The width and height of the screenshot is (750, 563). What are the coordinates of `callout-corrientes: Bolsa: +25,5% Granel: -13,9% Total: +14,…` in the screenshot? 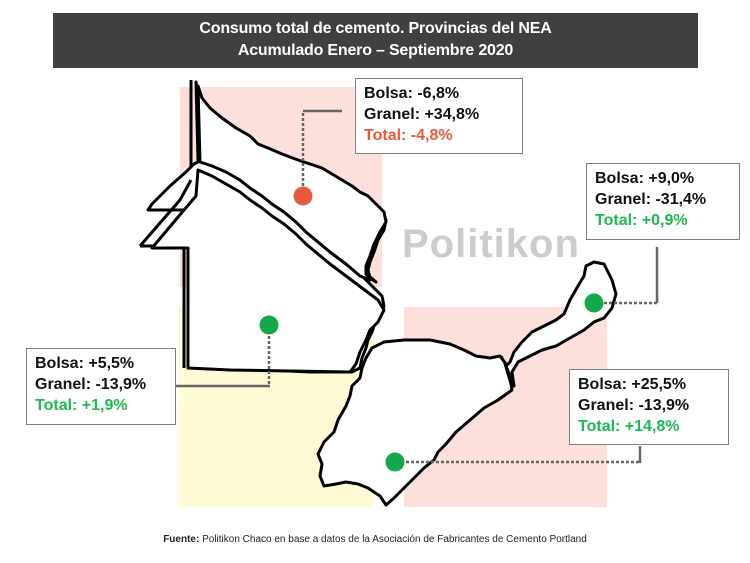 It's located at (649, 407).